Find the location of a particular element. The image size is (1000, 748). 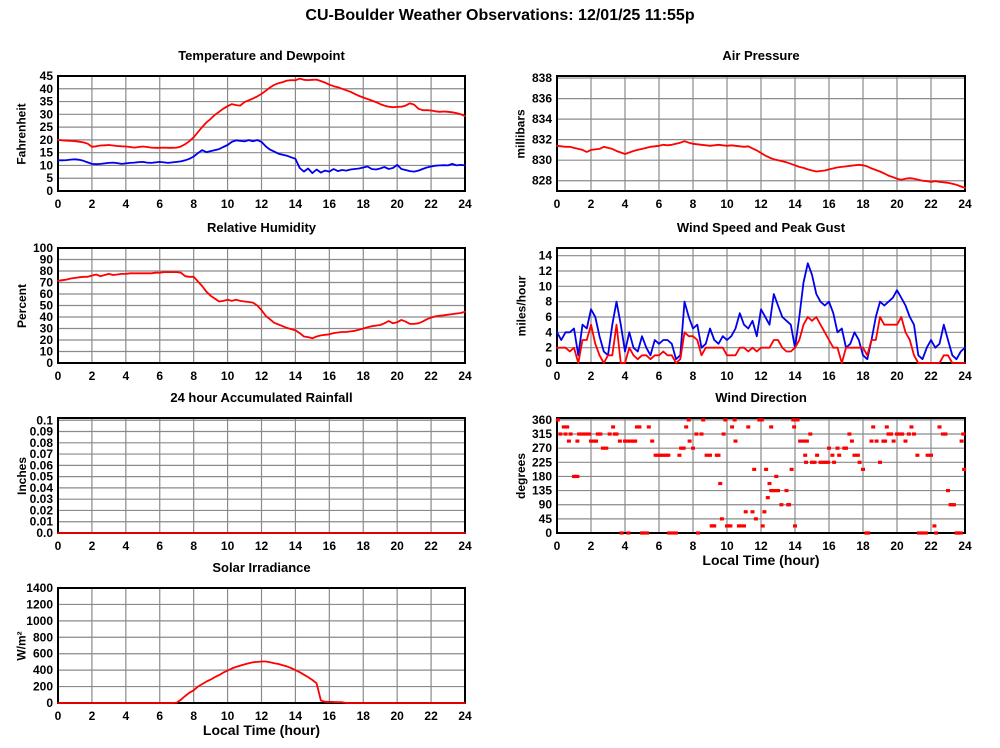

svg-text: 400 is located at coordinates (43, 670).